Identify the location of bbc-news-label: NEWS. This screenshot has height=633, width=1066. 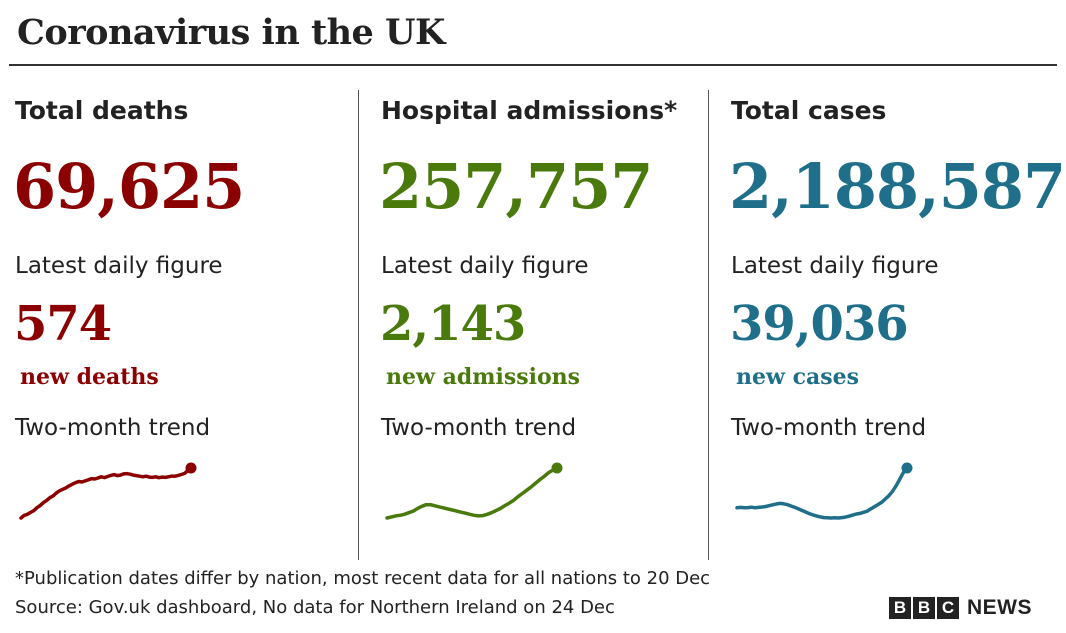
(999, 607).